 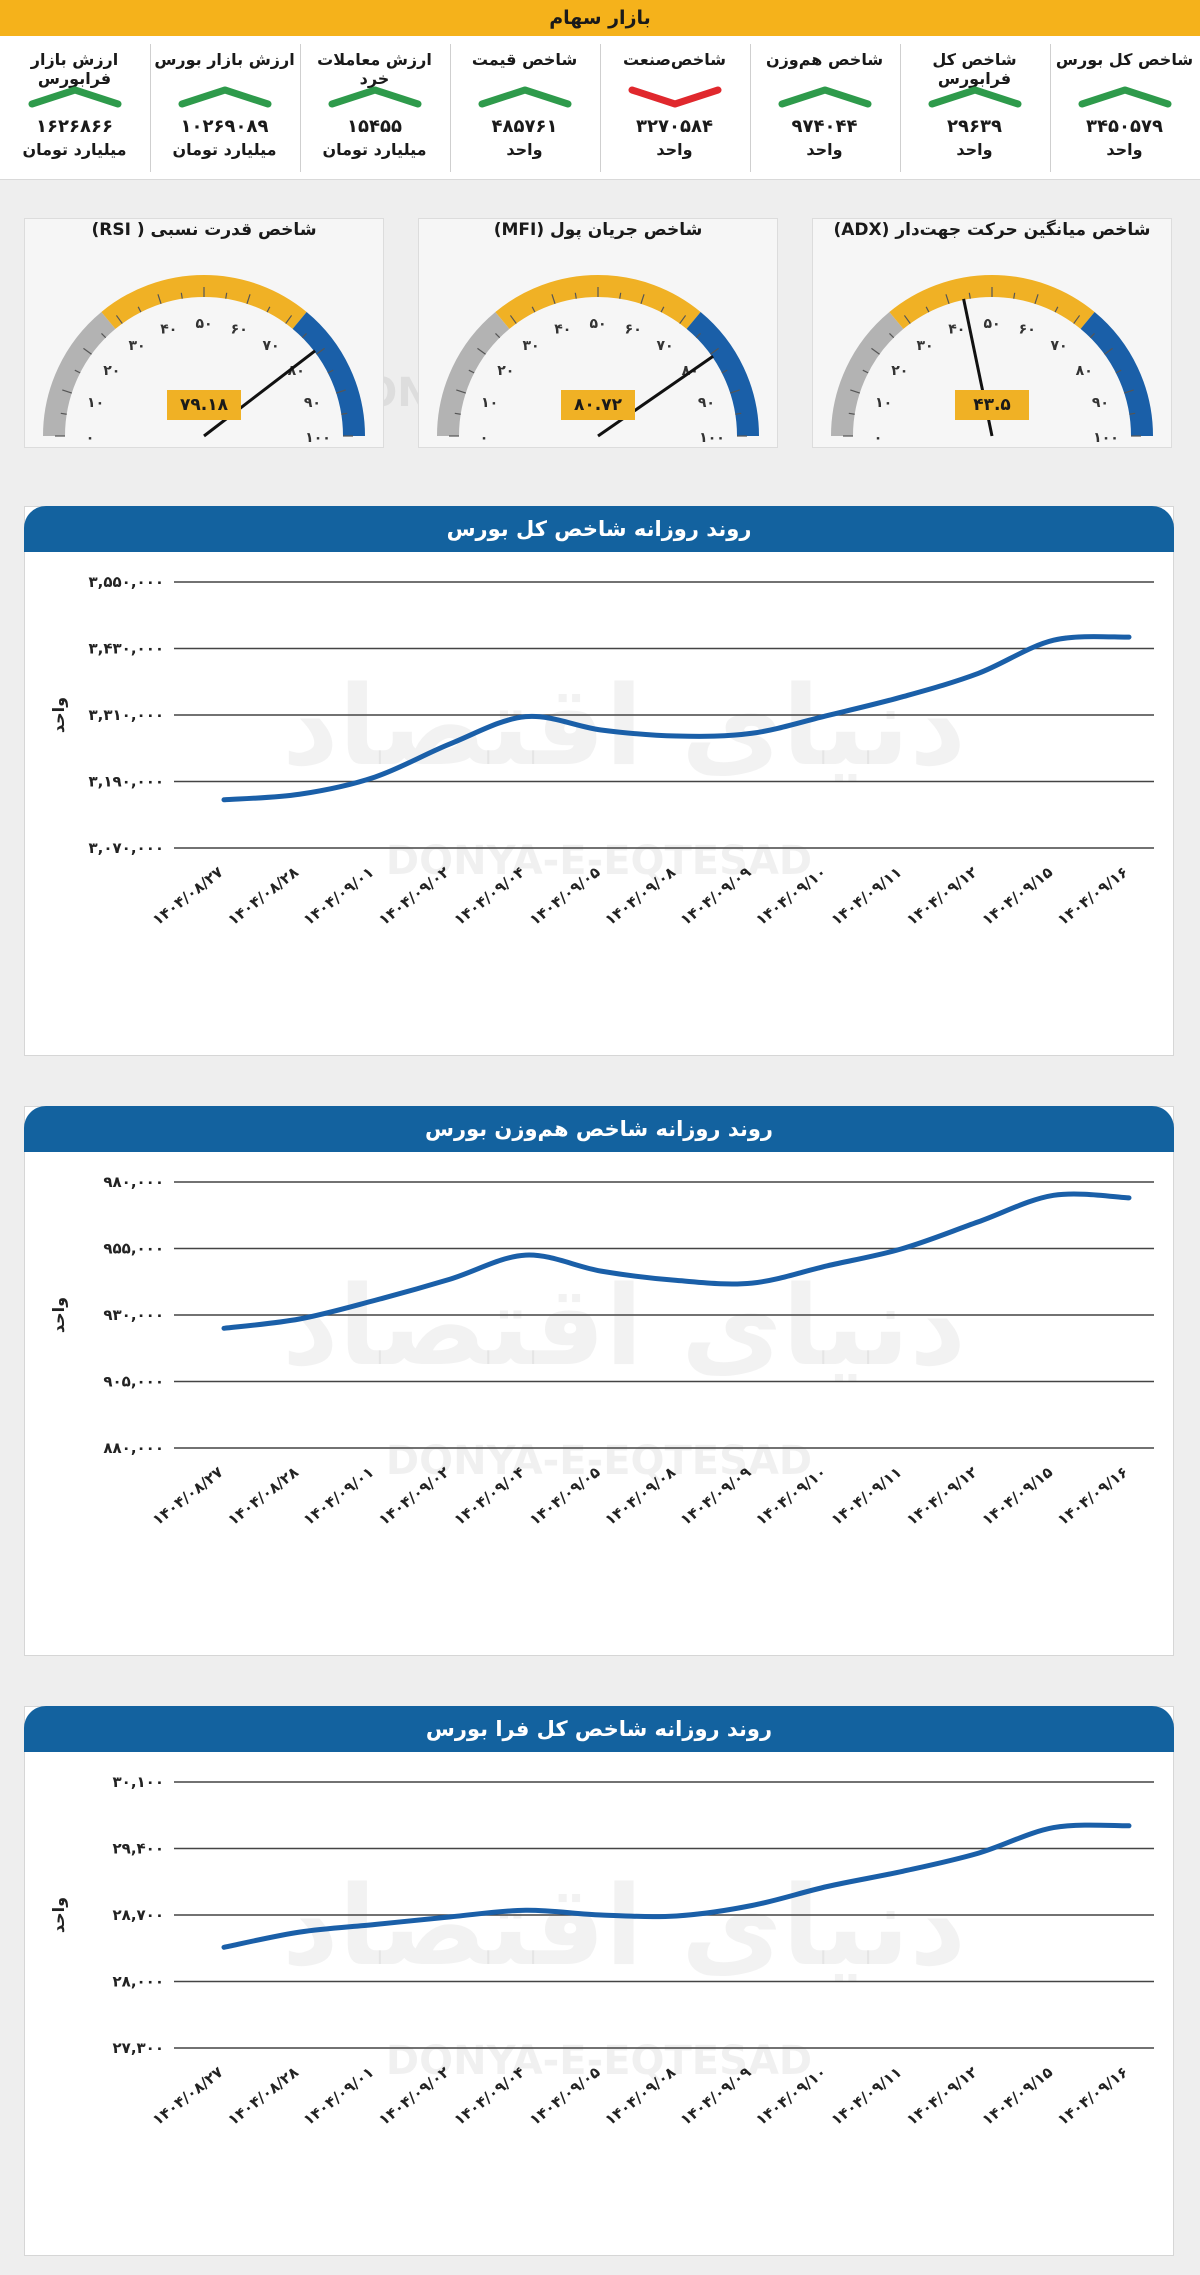 What do you see at coordinates (224, 108) in the screenshot?
I see `indicator-card: ارزش بازار بورس ۱۰۲۶۹۰۸۹ میلیارد تومان` at bounding box center [224, 108].